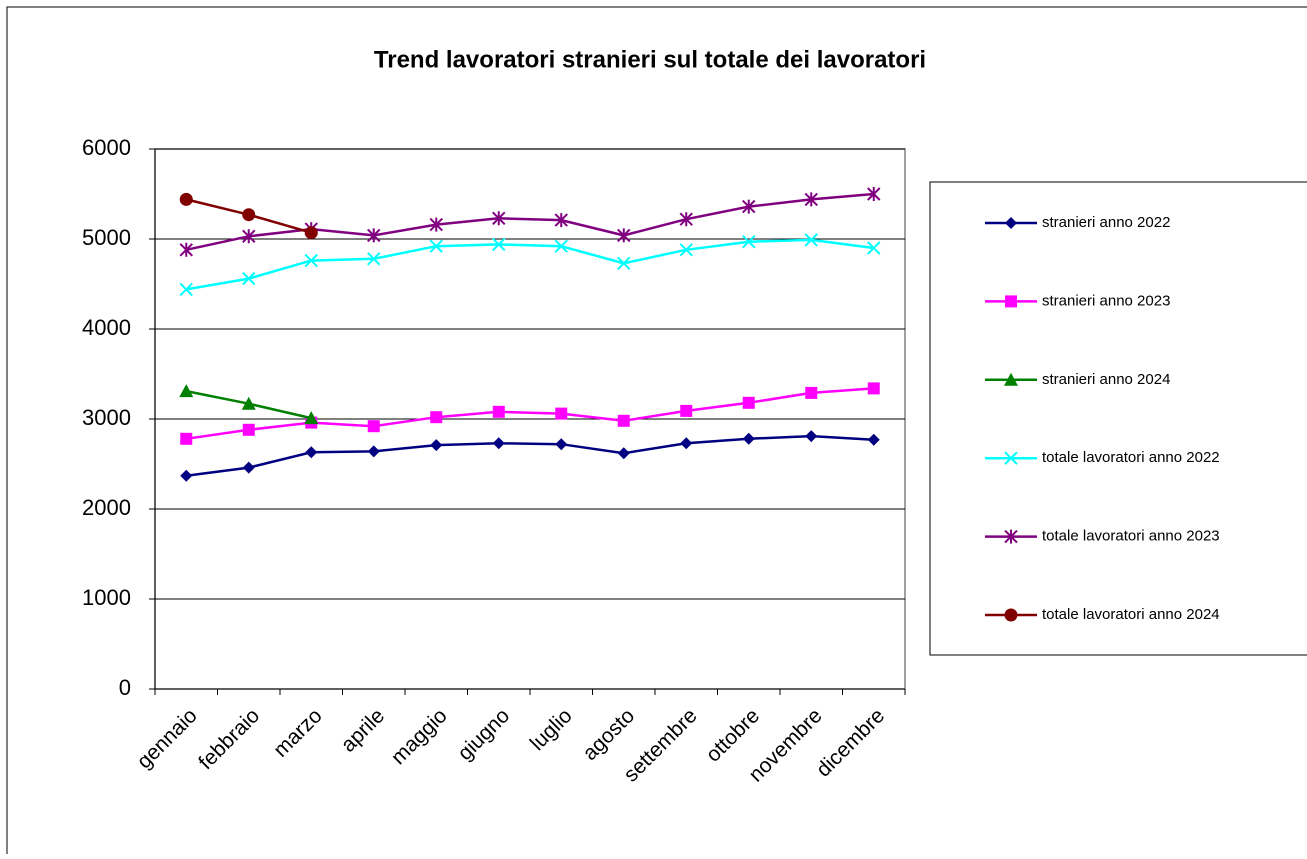 Image resolution: width=1307 pixels, height=859 pixels. Describe the element at coordinates (1106, 222) in the screenshot. I see `legend-label: stranieri anno 2022` at that location.